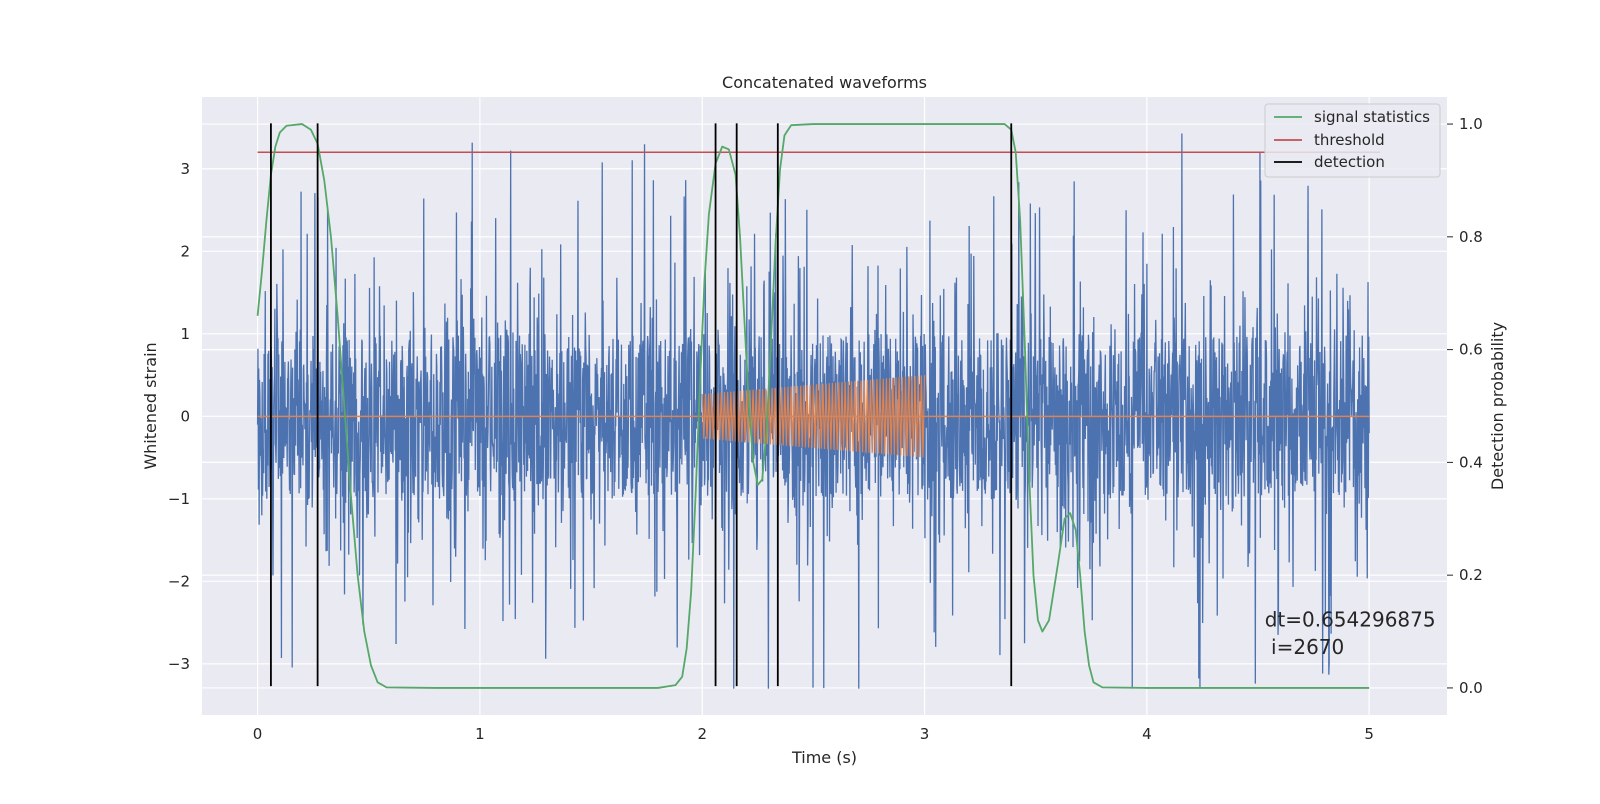  I want to click on y-tick-label: −2, so click(179, 581).